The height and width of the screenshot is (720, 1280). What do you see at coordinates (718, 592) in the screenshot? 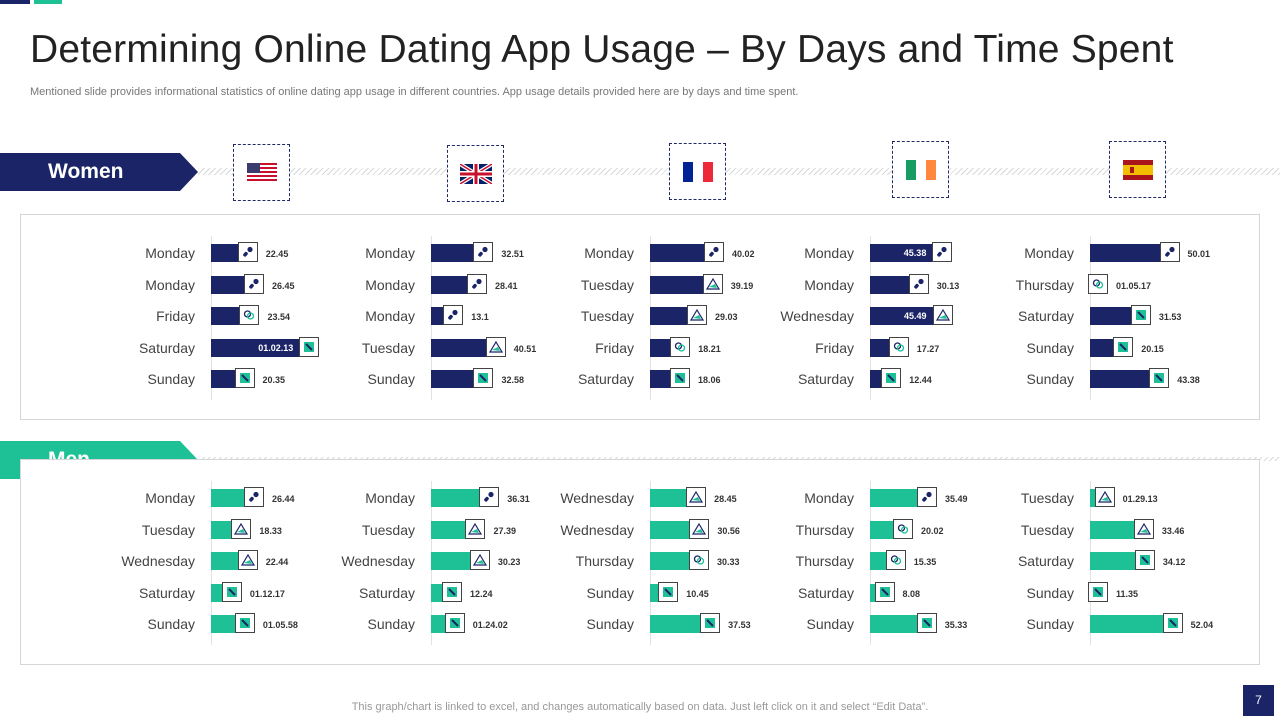
I see `bar-row: Sunday 10.45` at bounding box center [718, 592].